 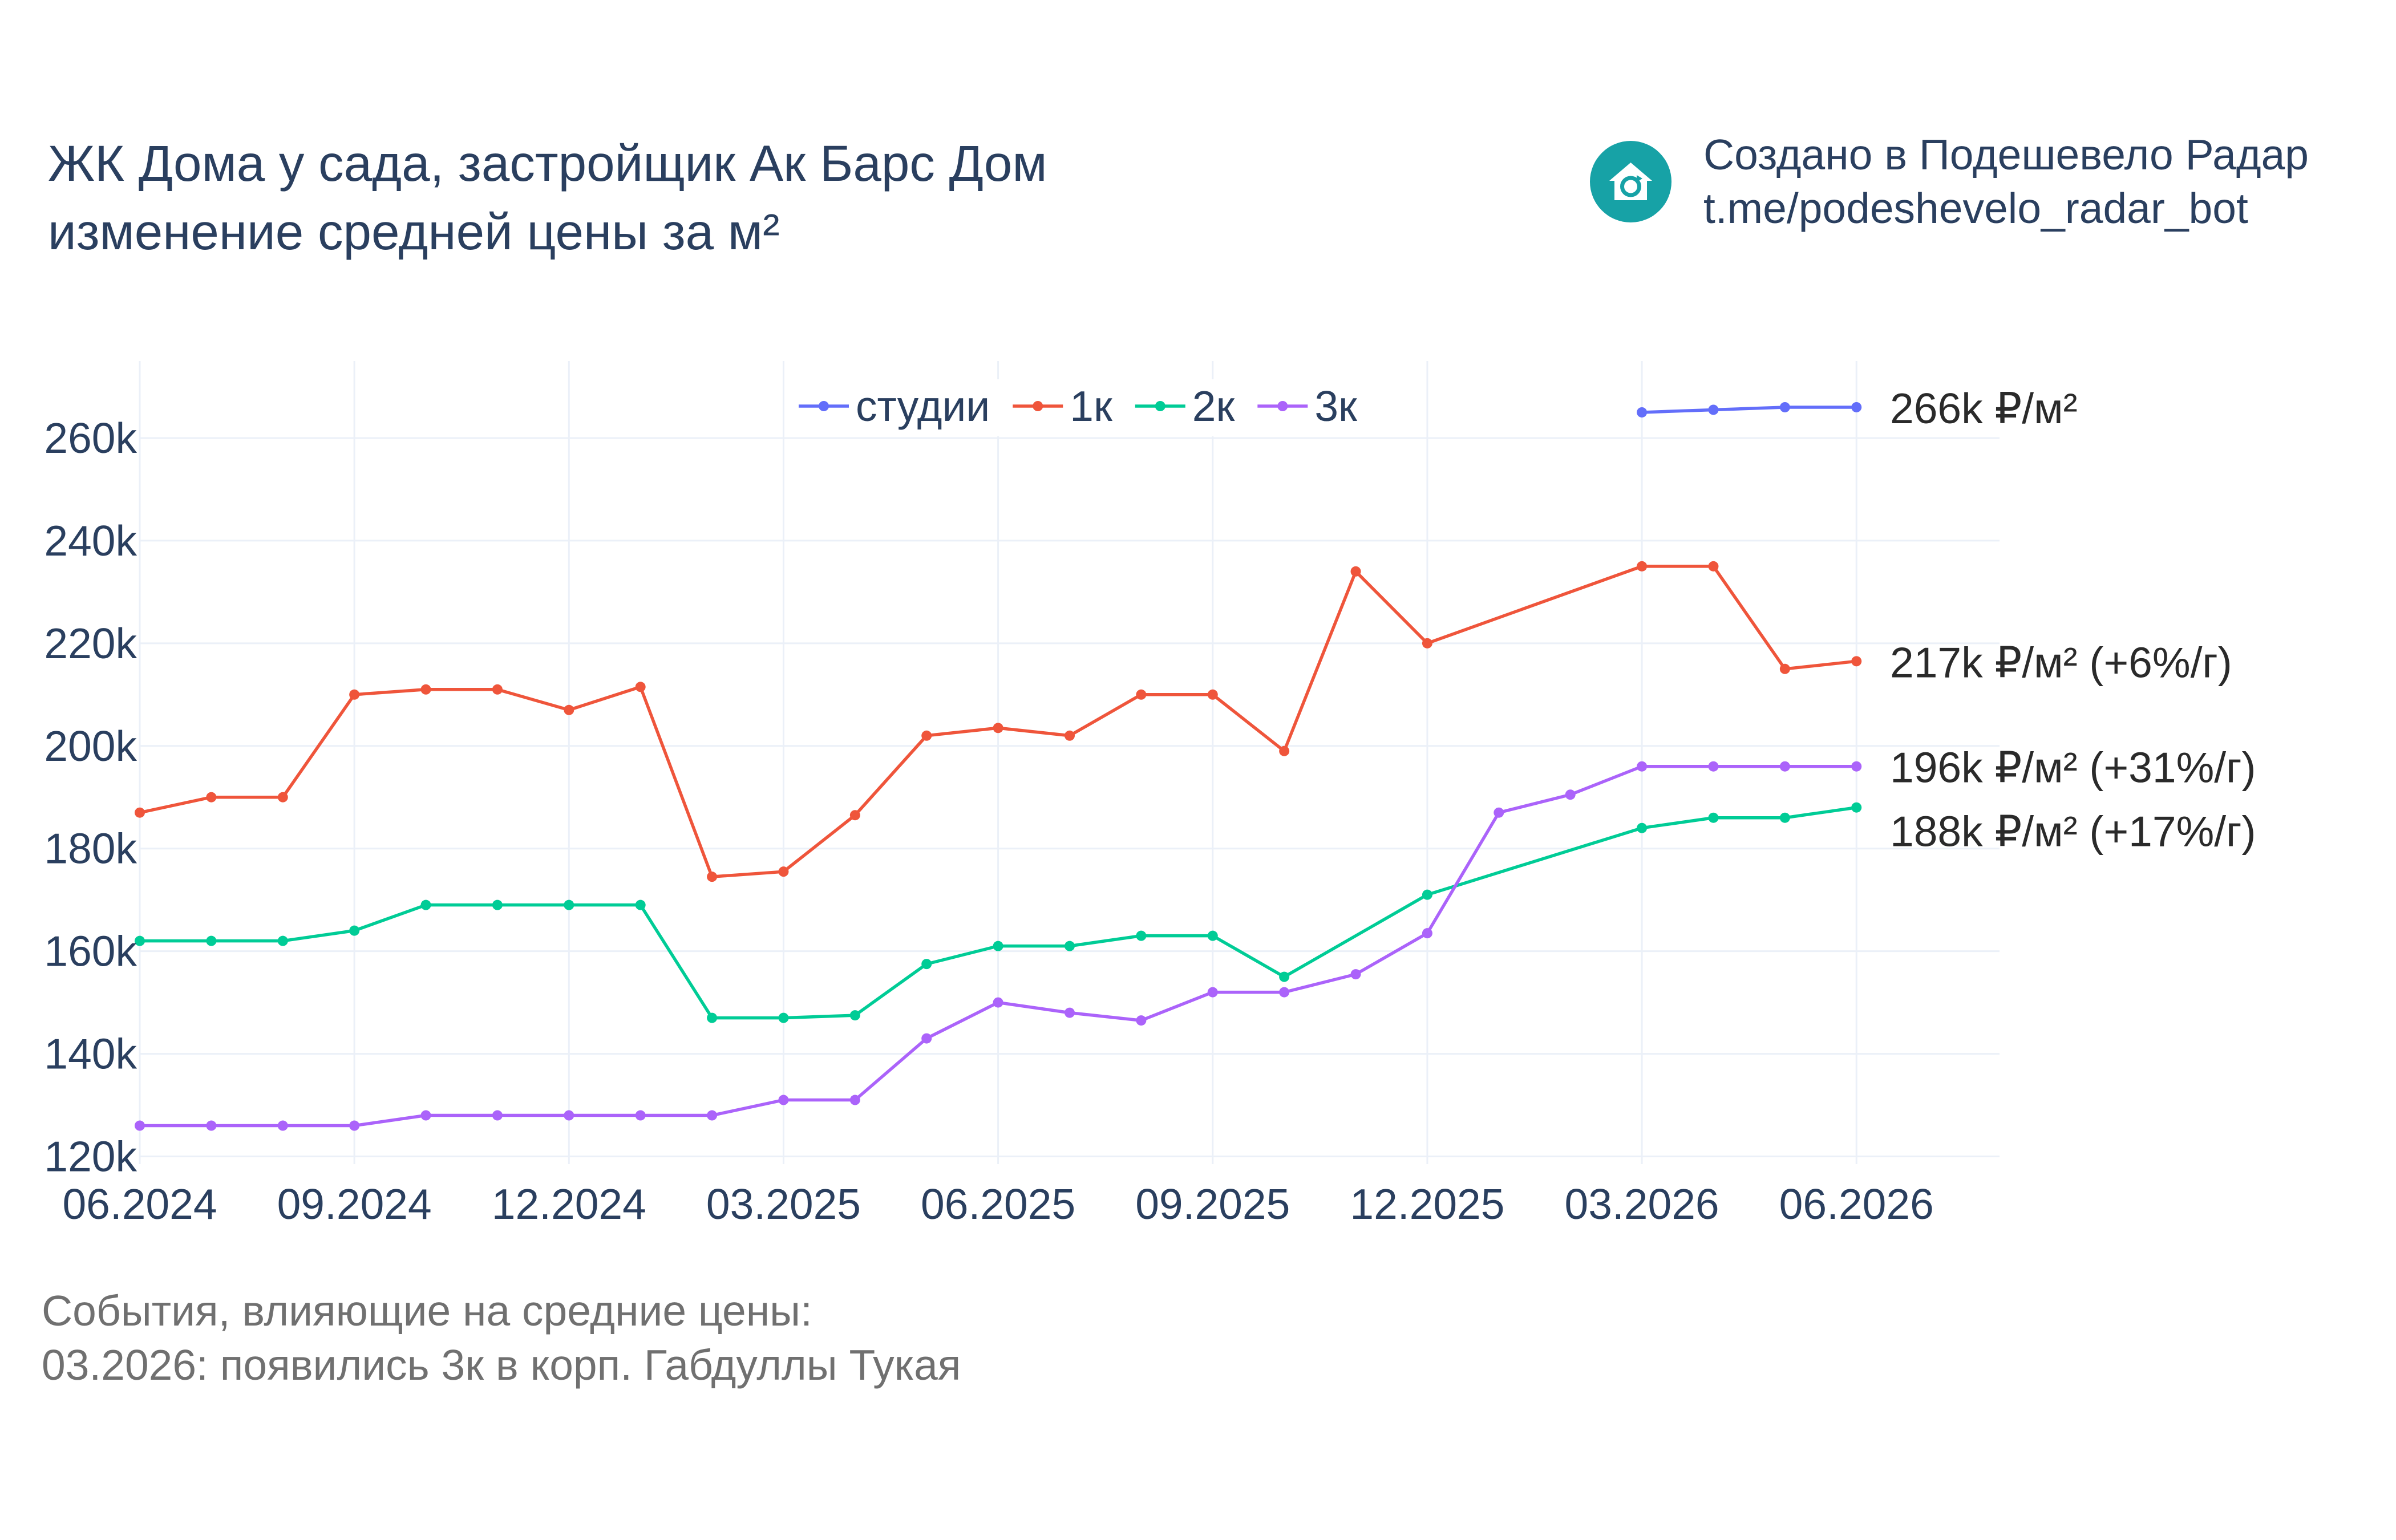 What do you see at coordinates (90, 541) in the screenshot?
I see `y-tick-label: 240k` at bounding box center [90, 541].